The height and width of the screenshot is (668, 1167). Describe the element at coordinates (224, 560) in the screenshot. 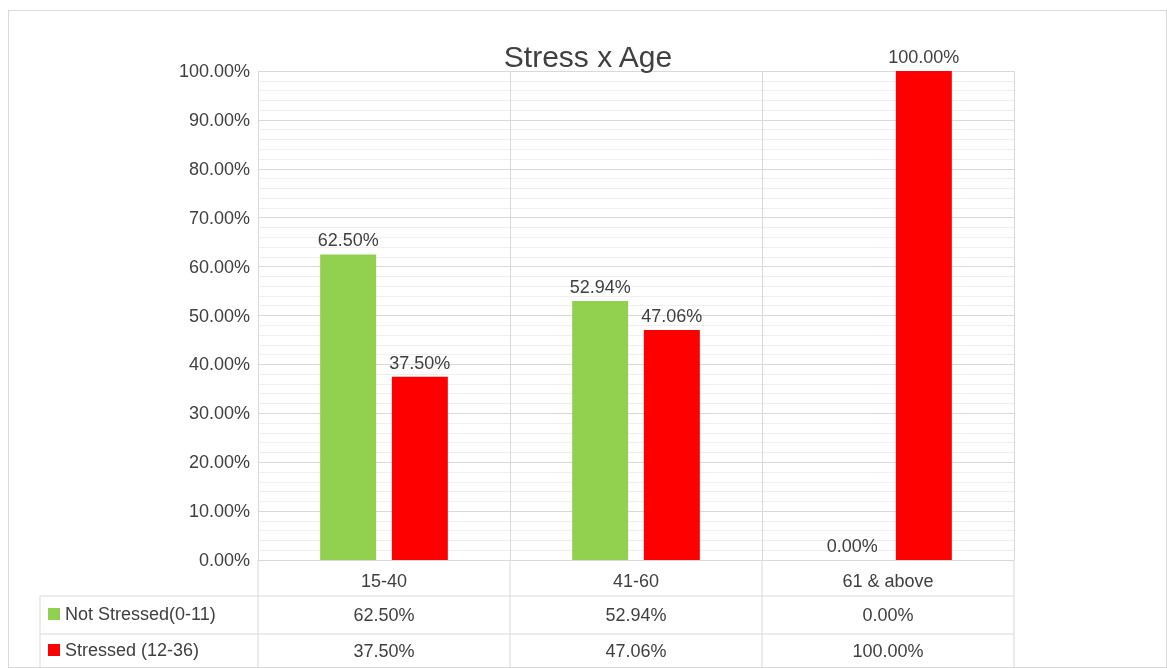

I see `y-tick-label: 0.00%` at that location.